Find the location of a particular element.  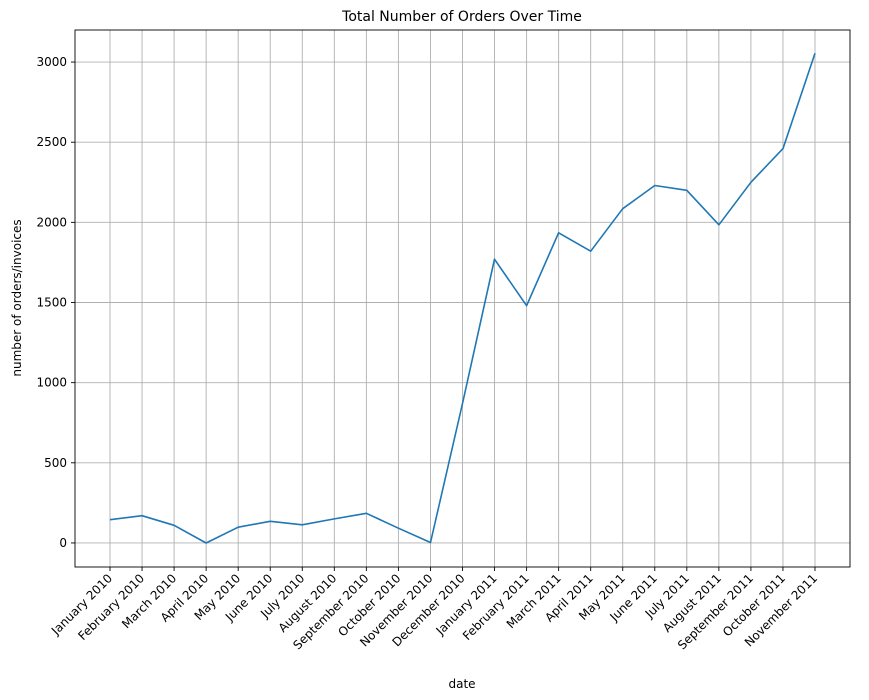

y-axis-label: number of orders/invoices is located at coordinates (17, 297).